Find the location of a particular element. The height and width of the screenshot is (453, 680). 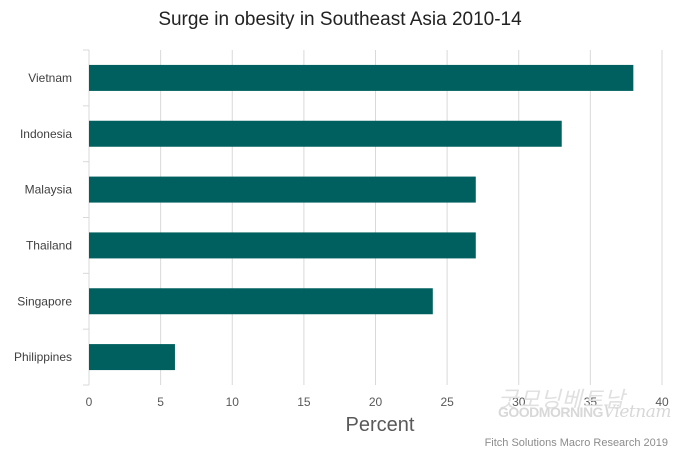

watermark-logo: 굿모닝베트남 GOODMORNINGVietnam is located at coordinates (588, 402).